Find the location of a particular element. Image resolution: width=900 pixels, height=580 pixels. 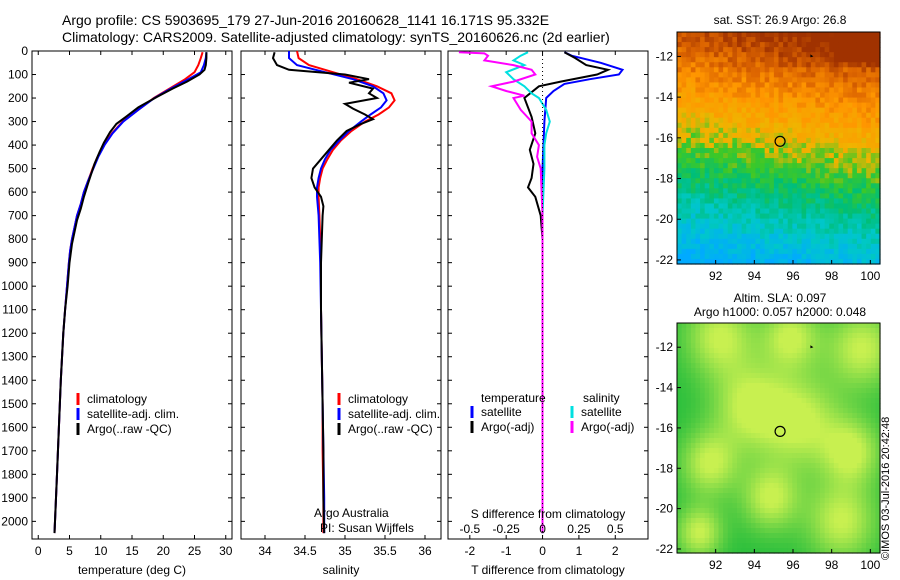

sst-title: sat. SST: 26.9 Argo: 26.8 is located at coordinates (780, 20).